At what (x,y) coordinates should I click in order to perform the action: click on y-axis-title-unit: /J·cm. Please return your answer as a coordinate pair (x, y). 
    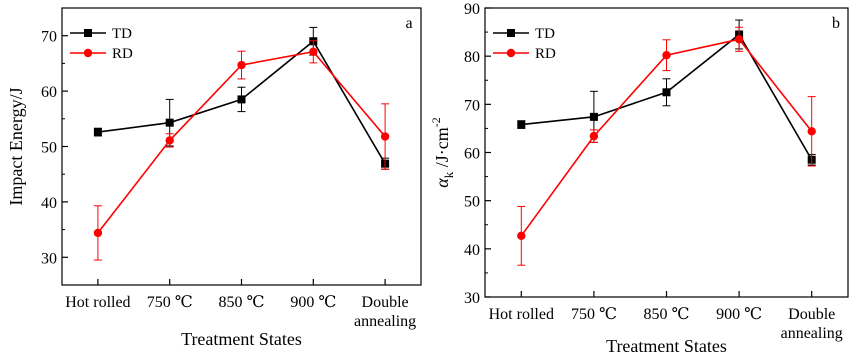
    Looking at the image, I should click on (442, 149).